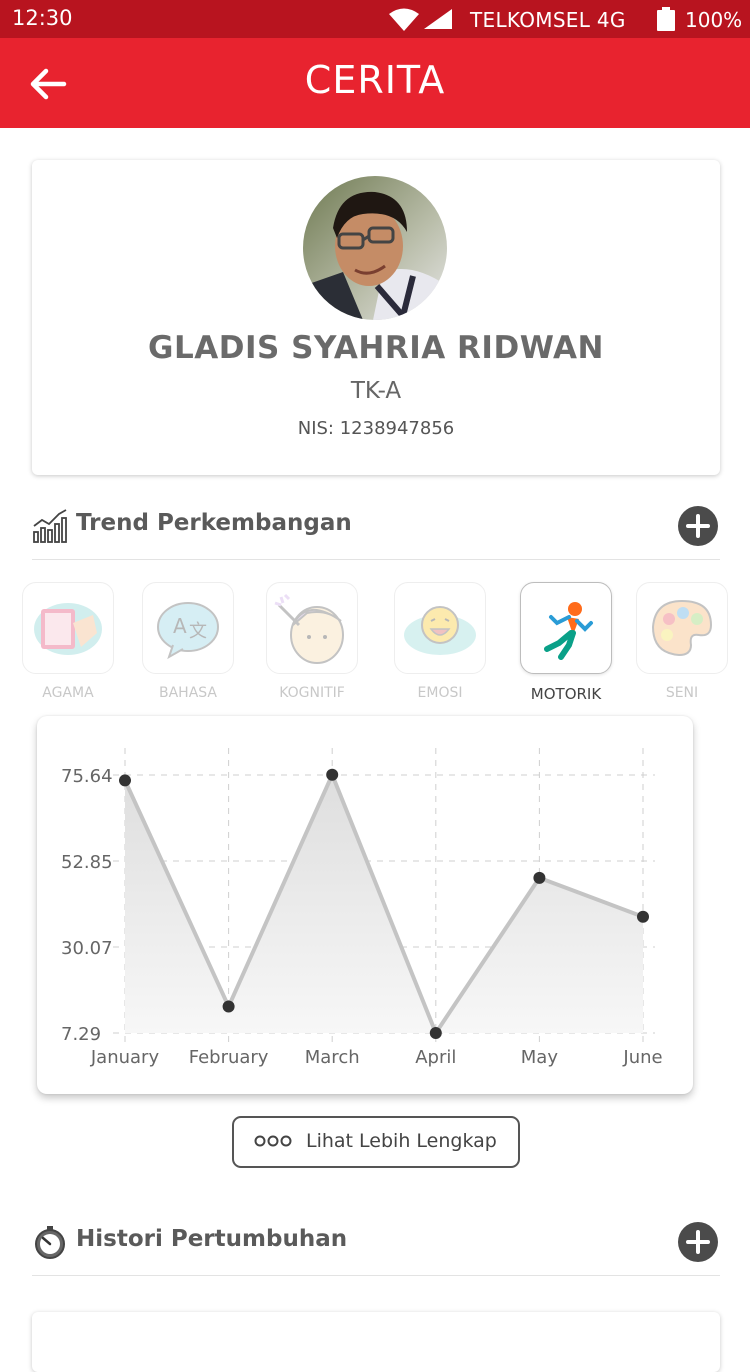 Image resolution: width=750 pixels, height=1372 pixels. I want to click on x-tick-label: March, so click(332, 1057).